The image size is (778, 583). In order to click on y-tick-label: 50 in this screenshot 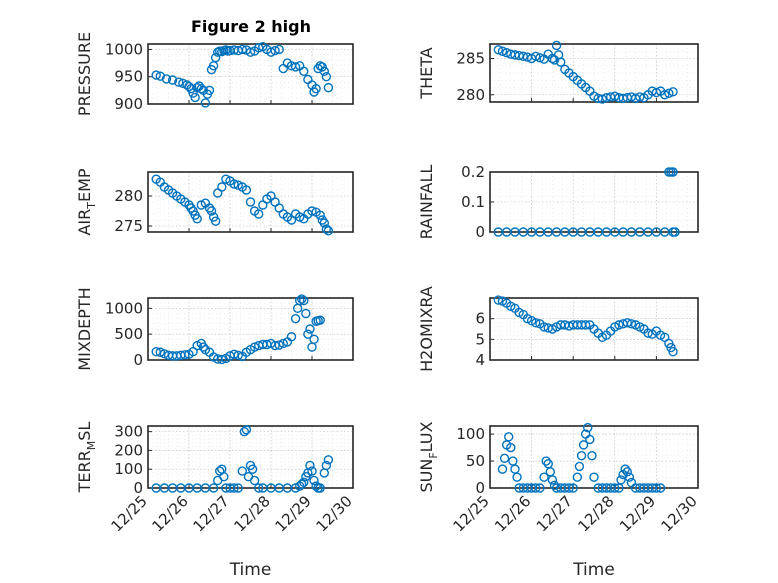, I will do `click(475, 461)`.